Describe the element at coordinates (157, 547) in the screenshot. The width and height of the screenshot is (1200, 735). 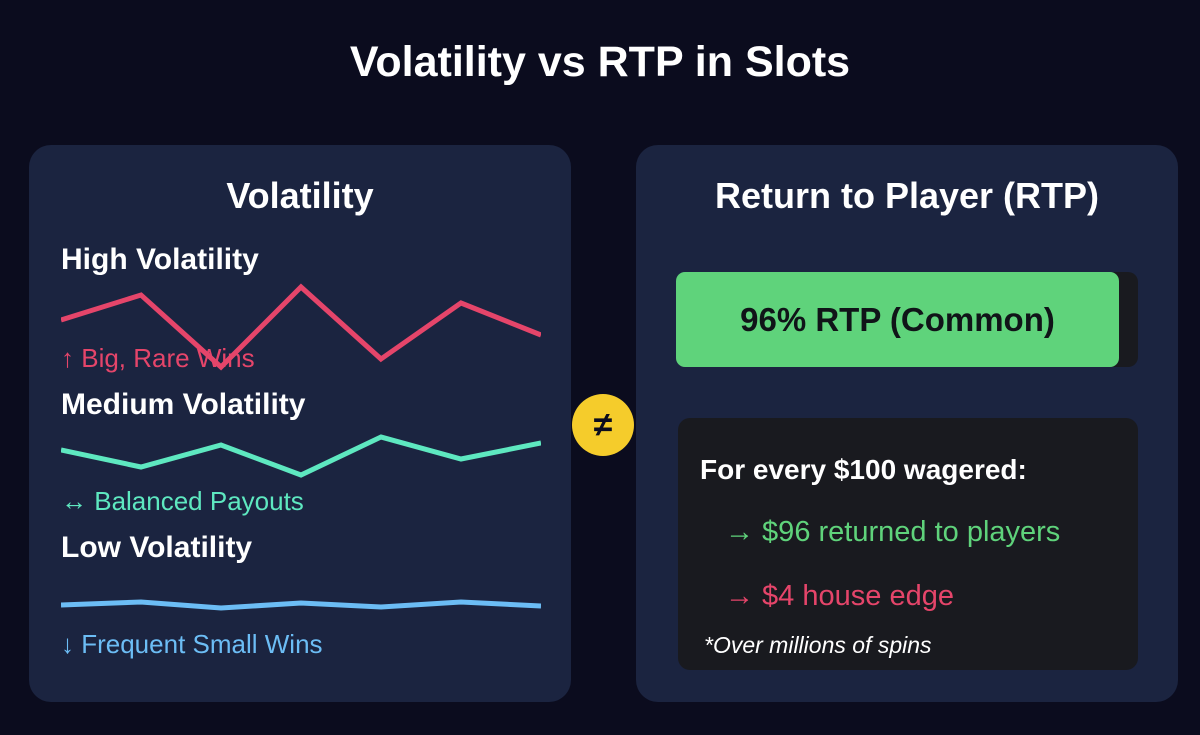
I see `low-volatility-label: Low Volatility` at that location.